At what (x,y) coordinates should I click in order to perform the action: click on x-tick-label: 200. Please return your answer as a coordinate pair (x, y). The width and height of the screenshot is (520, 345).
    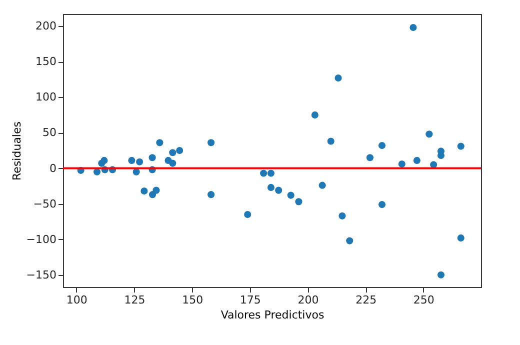
    Looking at the image, I should click on (308, 300).